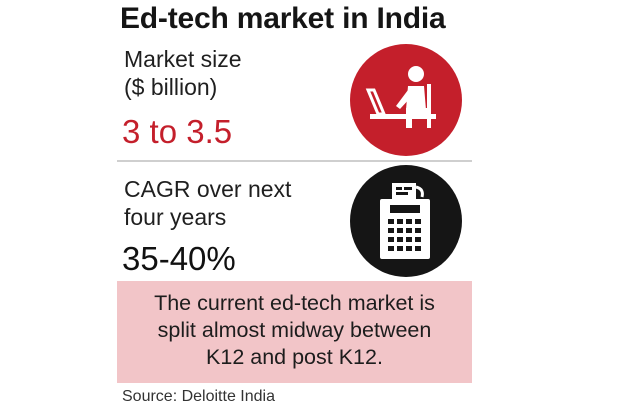 This screenshot has height=413, width=620. Describe the element at coordinates (175, 217) in the screenshot. I see `cagr-label-line2: four years` at that location.